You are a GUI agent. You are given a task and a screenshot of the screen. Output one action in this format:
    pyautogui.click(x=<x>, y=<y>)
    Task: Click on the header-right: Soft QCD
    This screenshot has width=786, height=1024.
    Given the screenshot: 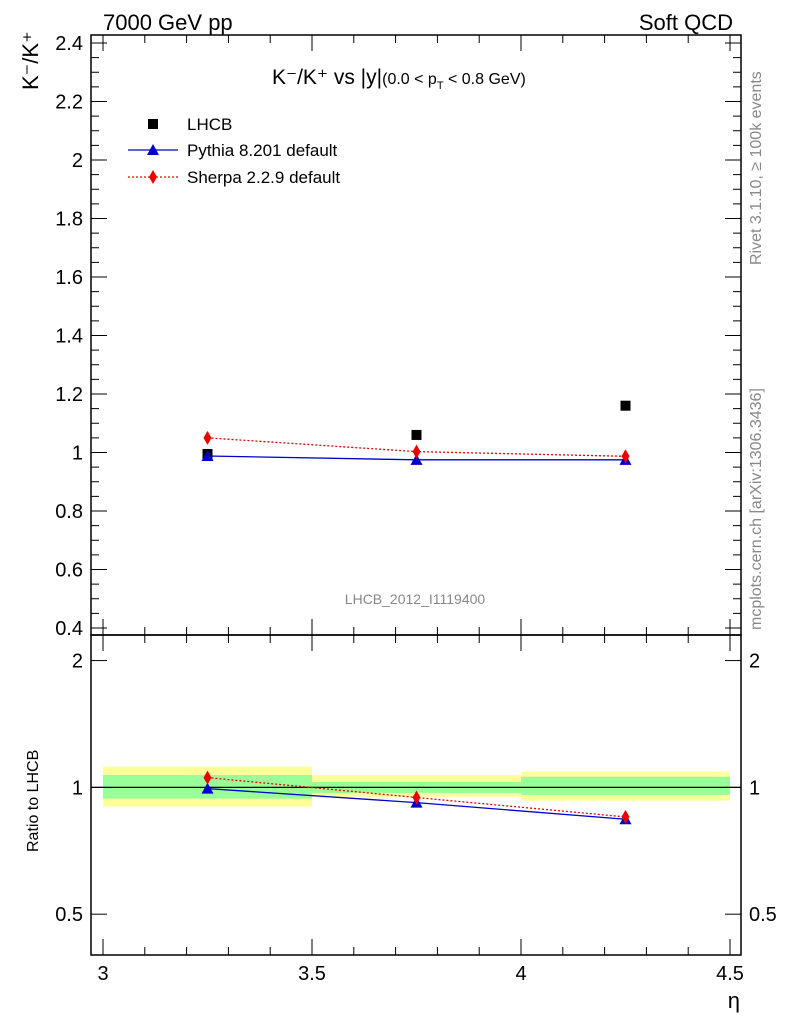 What is the action you would take?
    pyautogui.click(x=686, y=22)
    